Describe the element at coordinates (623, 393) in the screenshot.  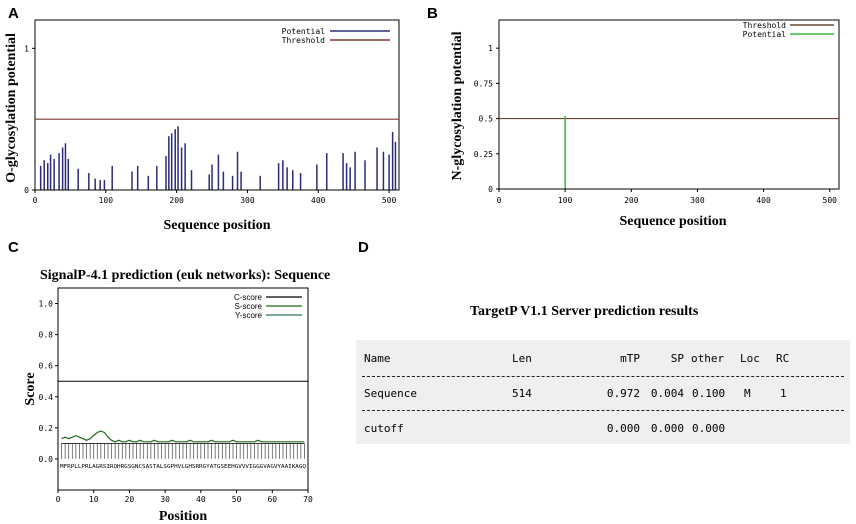
I see `cell-mtp: 0.972` at that location.